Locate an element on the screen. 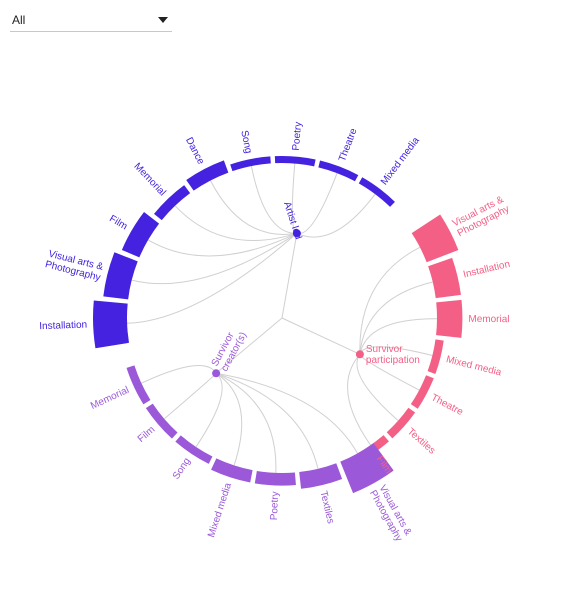  label-artist-led-dance: Dance is located at coordinates (194, 151).